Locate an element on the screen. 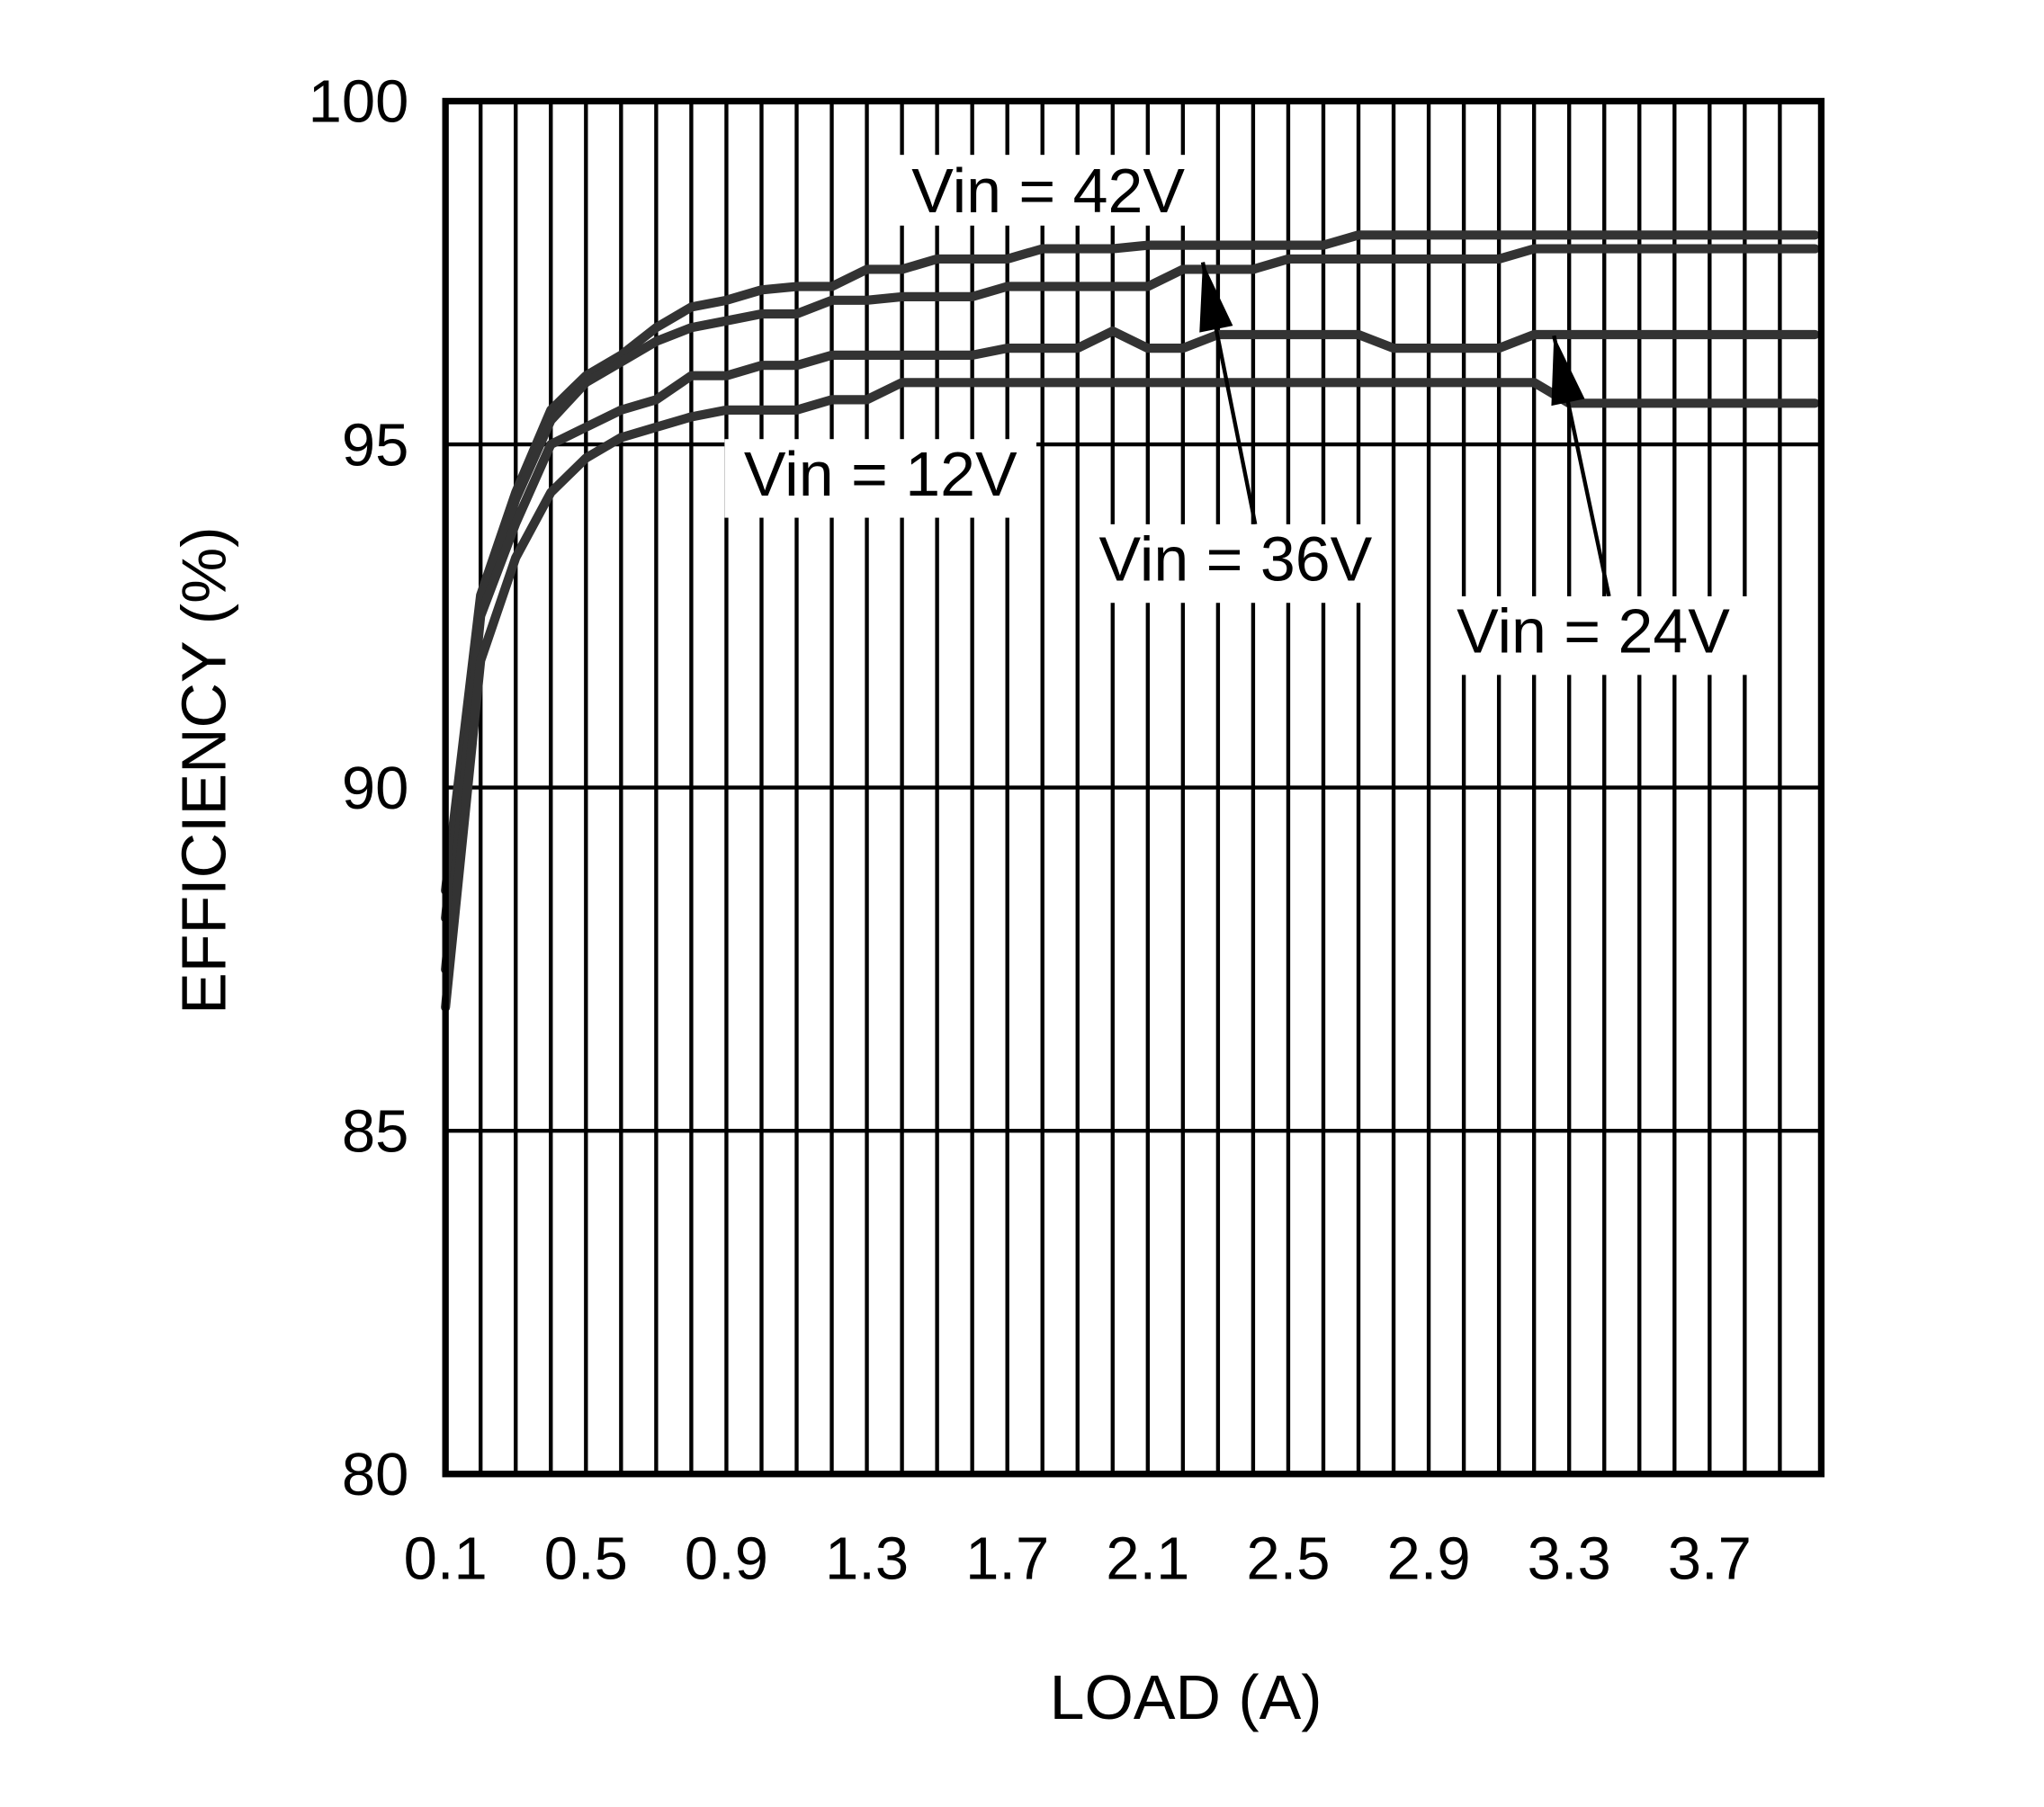 The image size is (2044, 1807). annotations: Vin = 42V Vin = 12V Vin = 36V Vin = 24V is located at coordinates (1237, 415).